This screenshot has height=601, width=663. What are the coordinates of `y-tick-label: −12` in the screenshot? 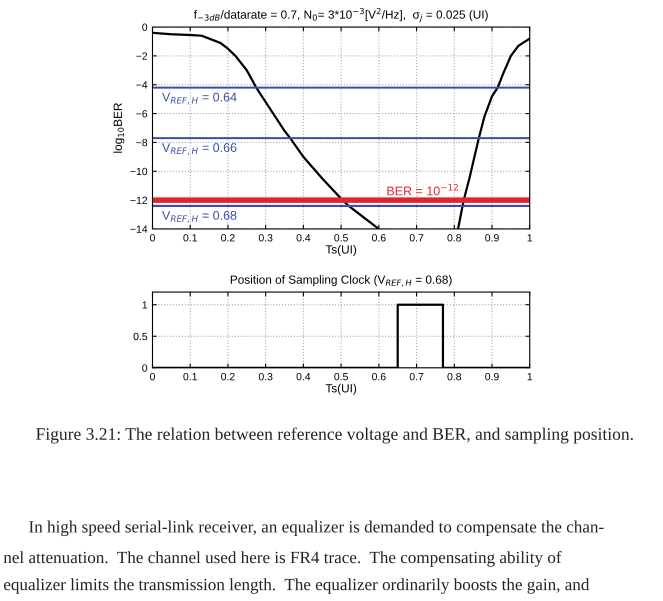 It's located at (139, 200).